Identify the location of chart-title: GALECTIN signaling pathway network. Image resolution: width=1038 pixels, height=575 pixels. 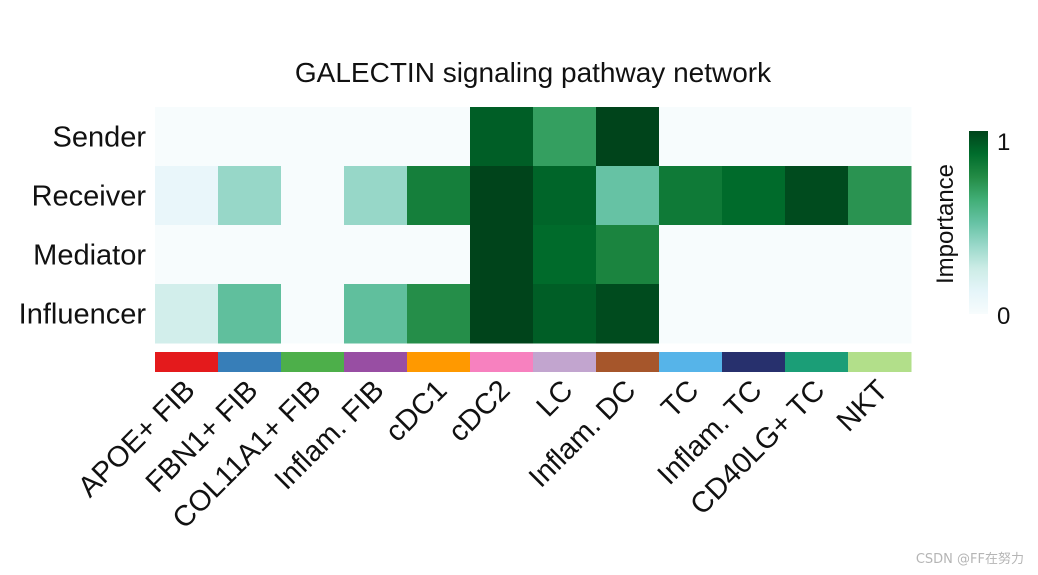
(533, 72).